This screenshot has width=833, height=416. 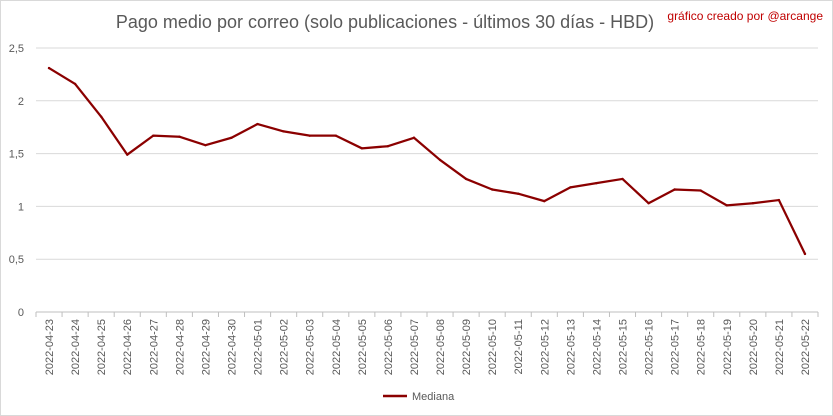 I want to click on x-tick-label: 2022-04-29, so click(x=206, y=347).